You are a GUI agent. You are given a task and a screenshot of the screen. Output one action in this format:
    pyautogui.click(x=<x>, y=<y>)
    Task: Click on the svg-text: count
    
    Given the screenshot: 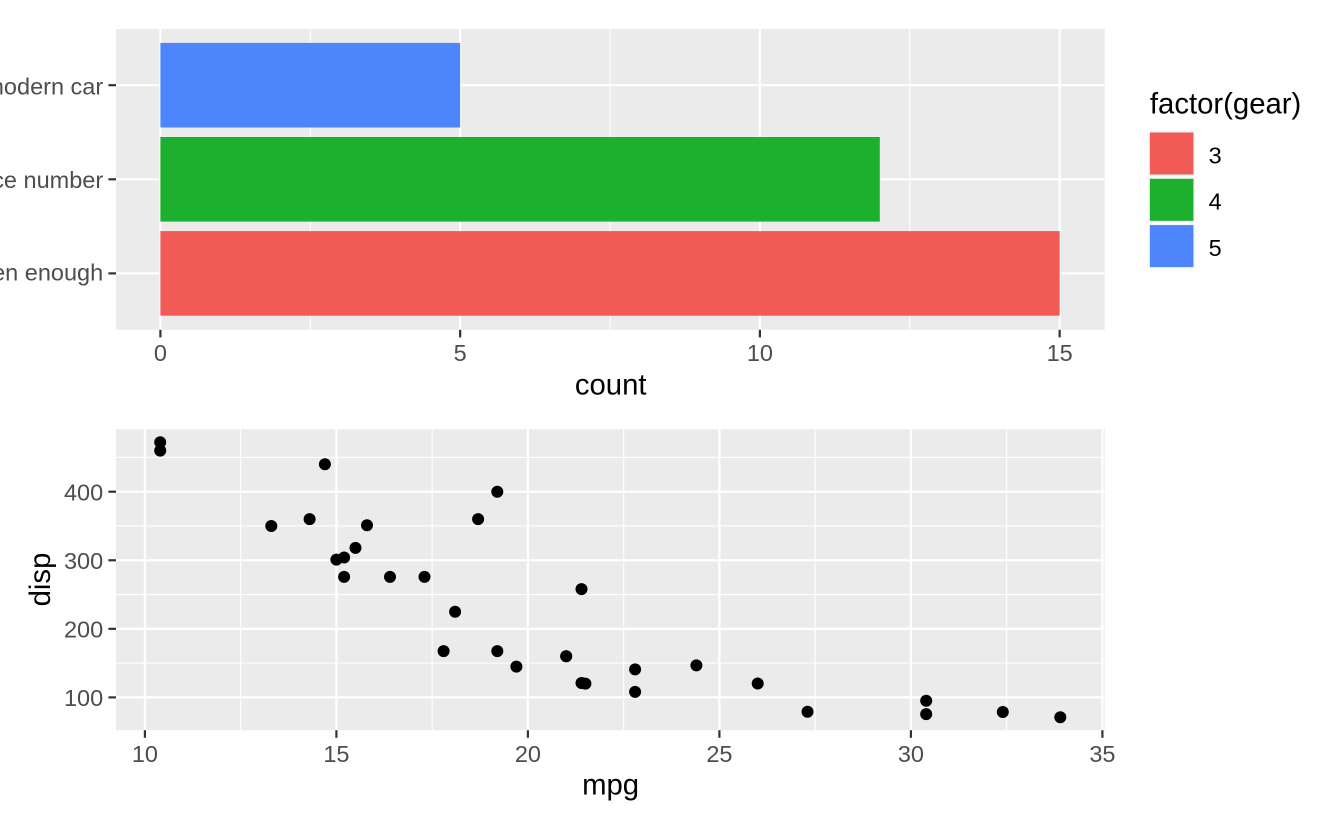 What is the action you would take?
    pyautogui.click(x=611, y=384)
    